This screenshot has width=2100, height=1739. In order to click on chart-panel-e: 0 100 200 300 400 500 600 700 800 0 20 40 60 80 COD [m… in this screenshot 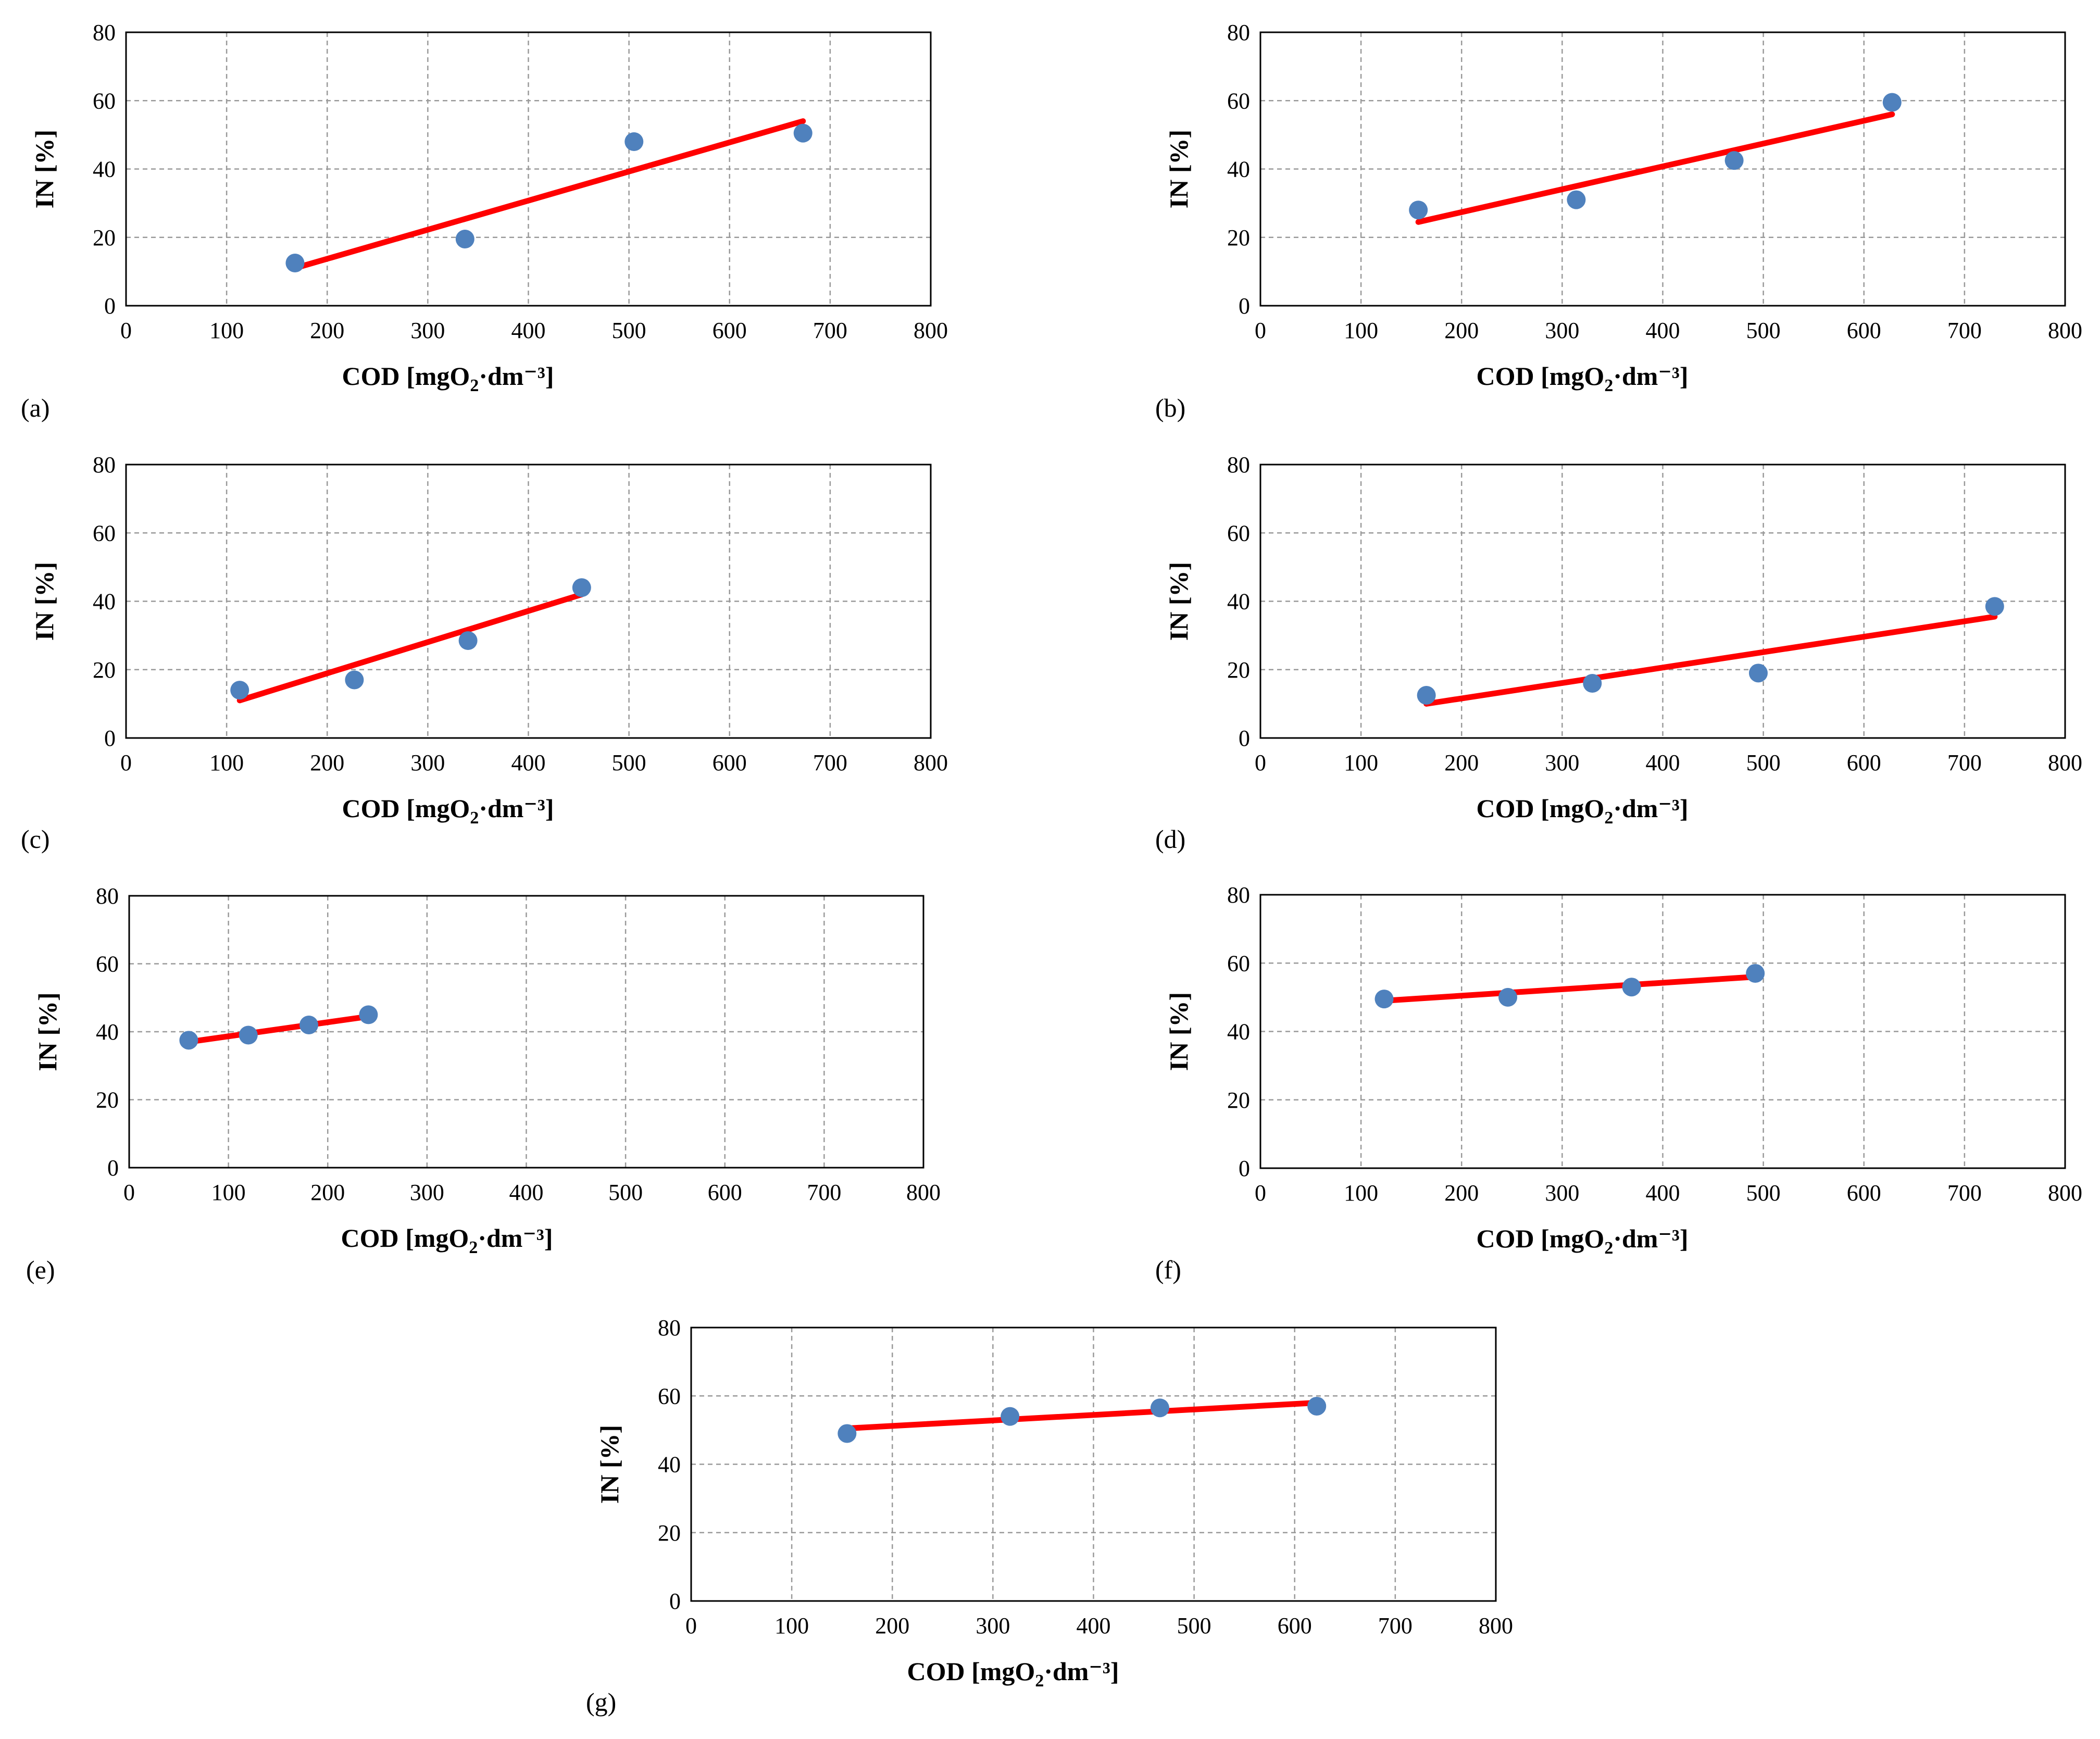, I will do `click(483, 1083)`.